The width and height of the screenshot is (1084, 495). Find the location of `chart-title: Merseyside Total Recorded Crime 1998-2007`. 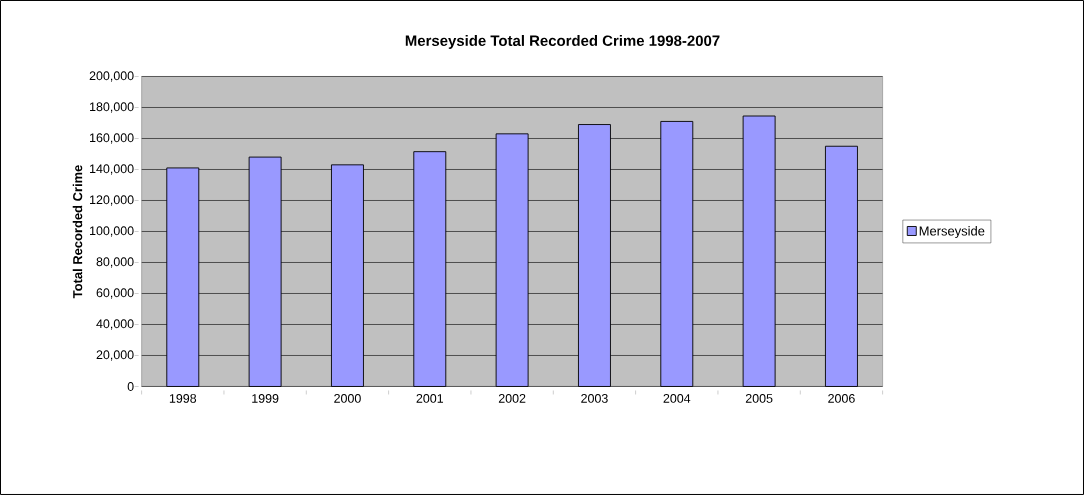

chart-title: Merseyside Total Recorded Crime 1998-2007 is located at coordinates (562, 42).